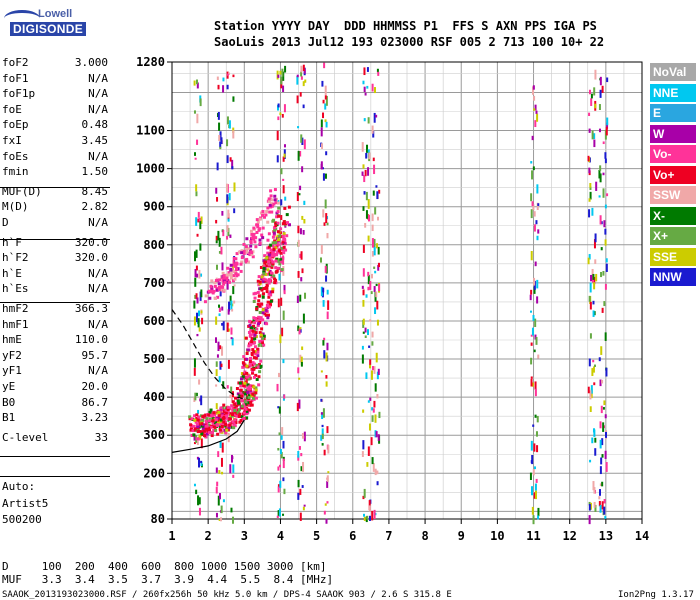  What do you see at coordinates (244, 536) in the screenshot?
I see `x-tick-label: 3` at bounding box center [244, 536].